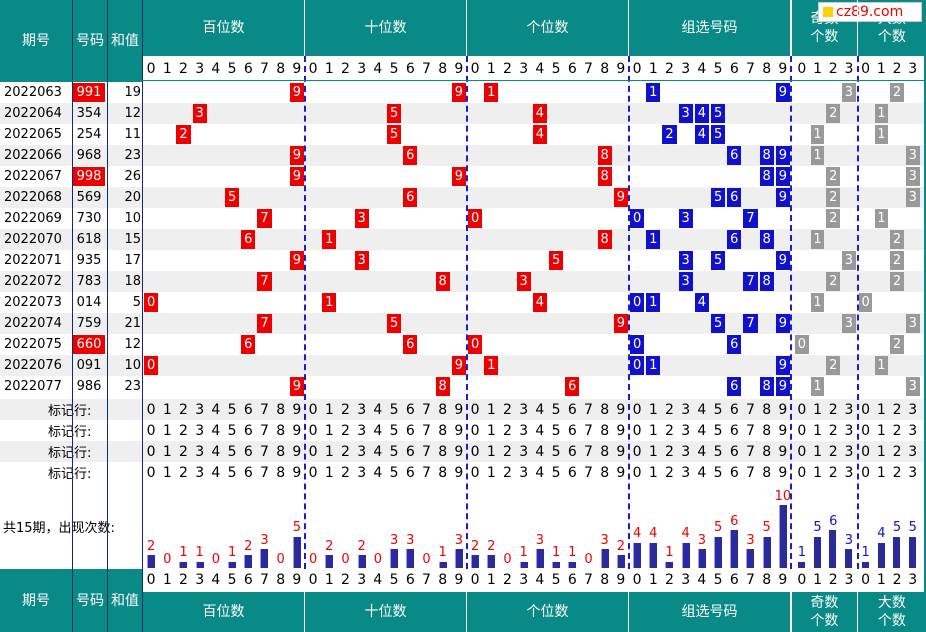  I want to click on bottom-big-digit-1: 1, so click(881, 580).